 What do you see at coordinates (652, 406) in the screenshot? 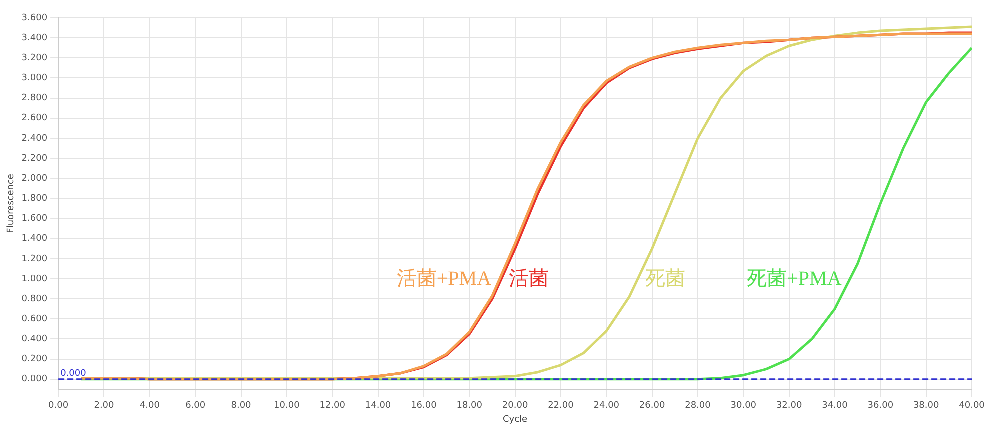
I see `x-tick-label: 26.00` at bounding box center [652, 406].